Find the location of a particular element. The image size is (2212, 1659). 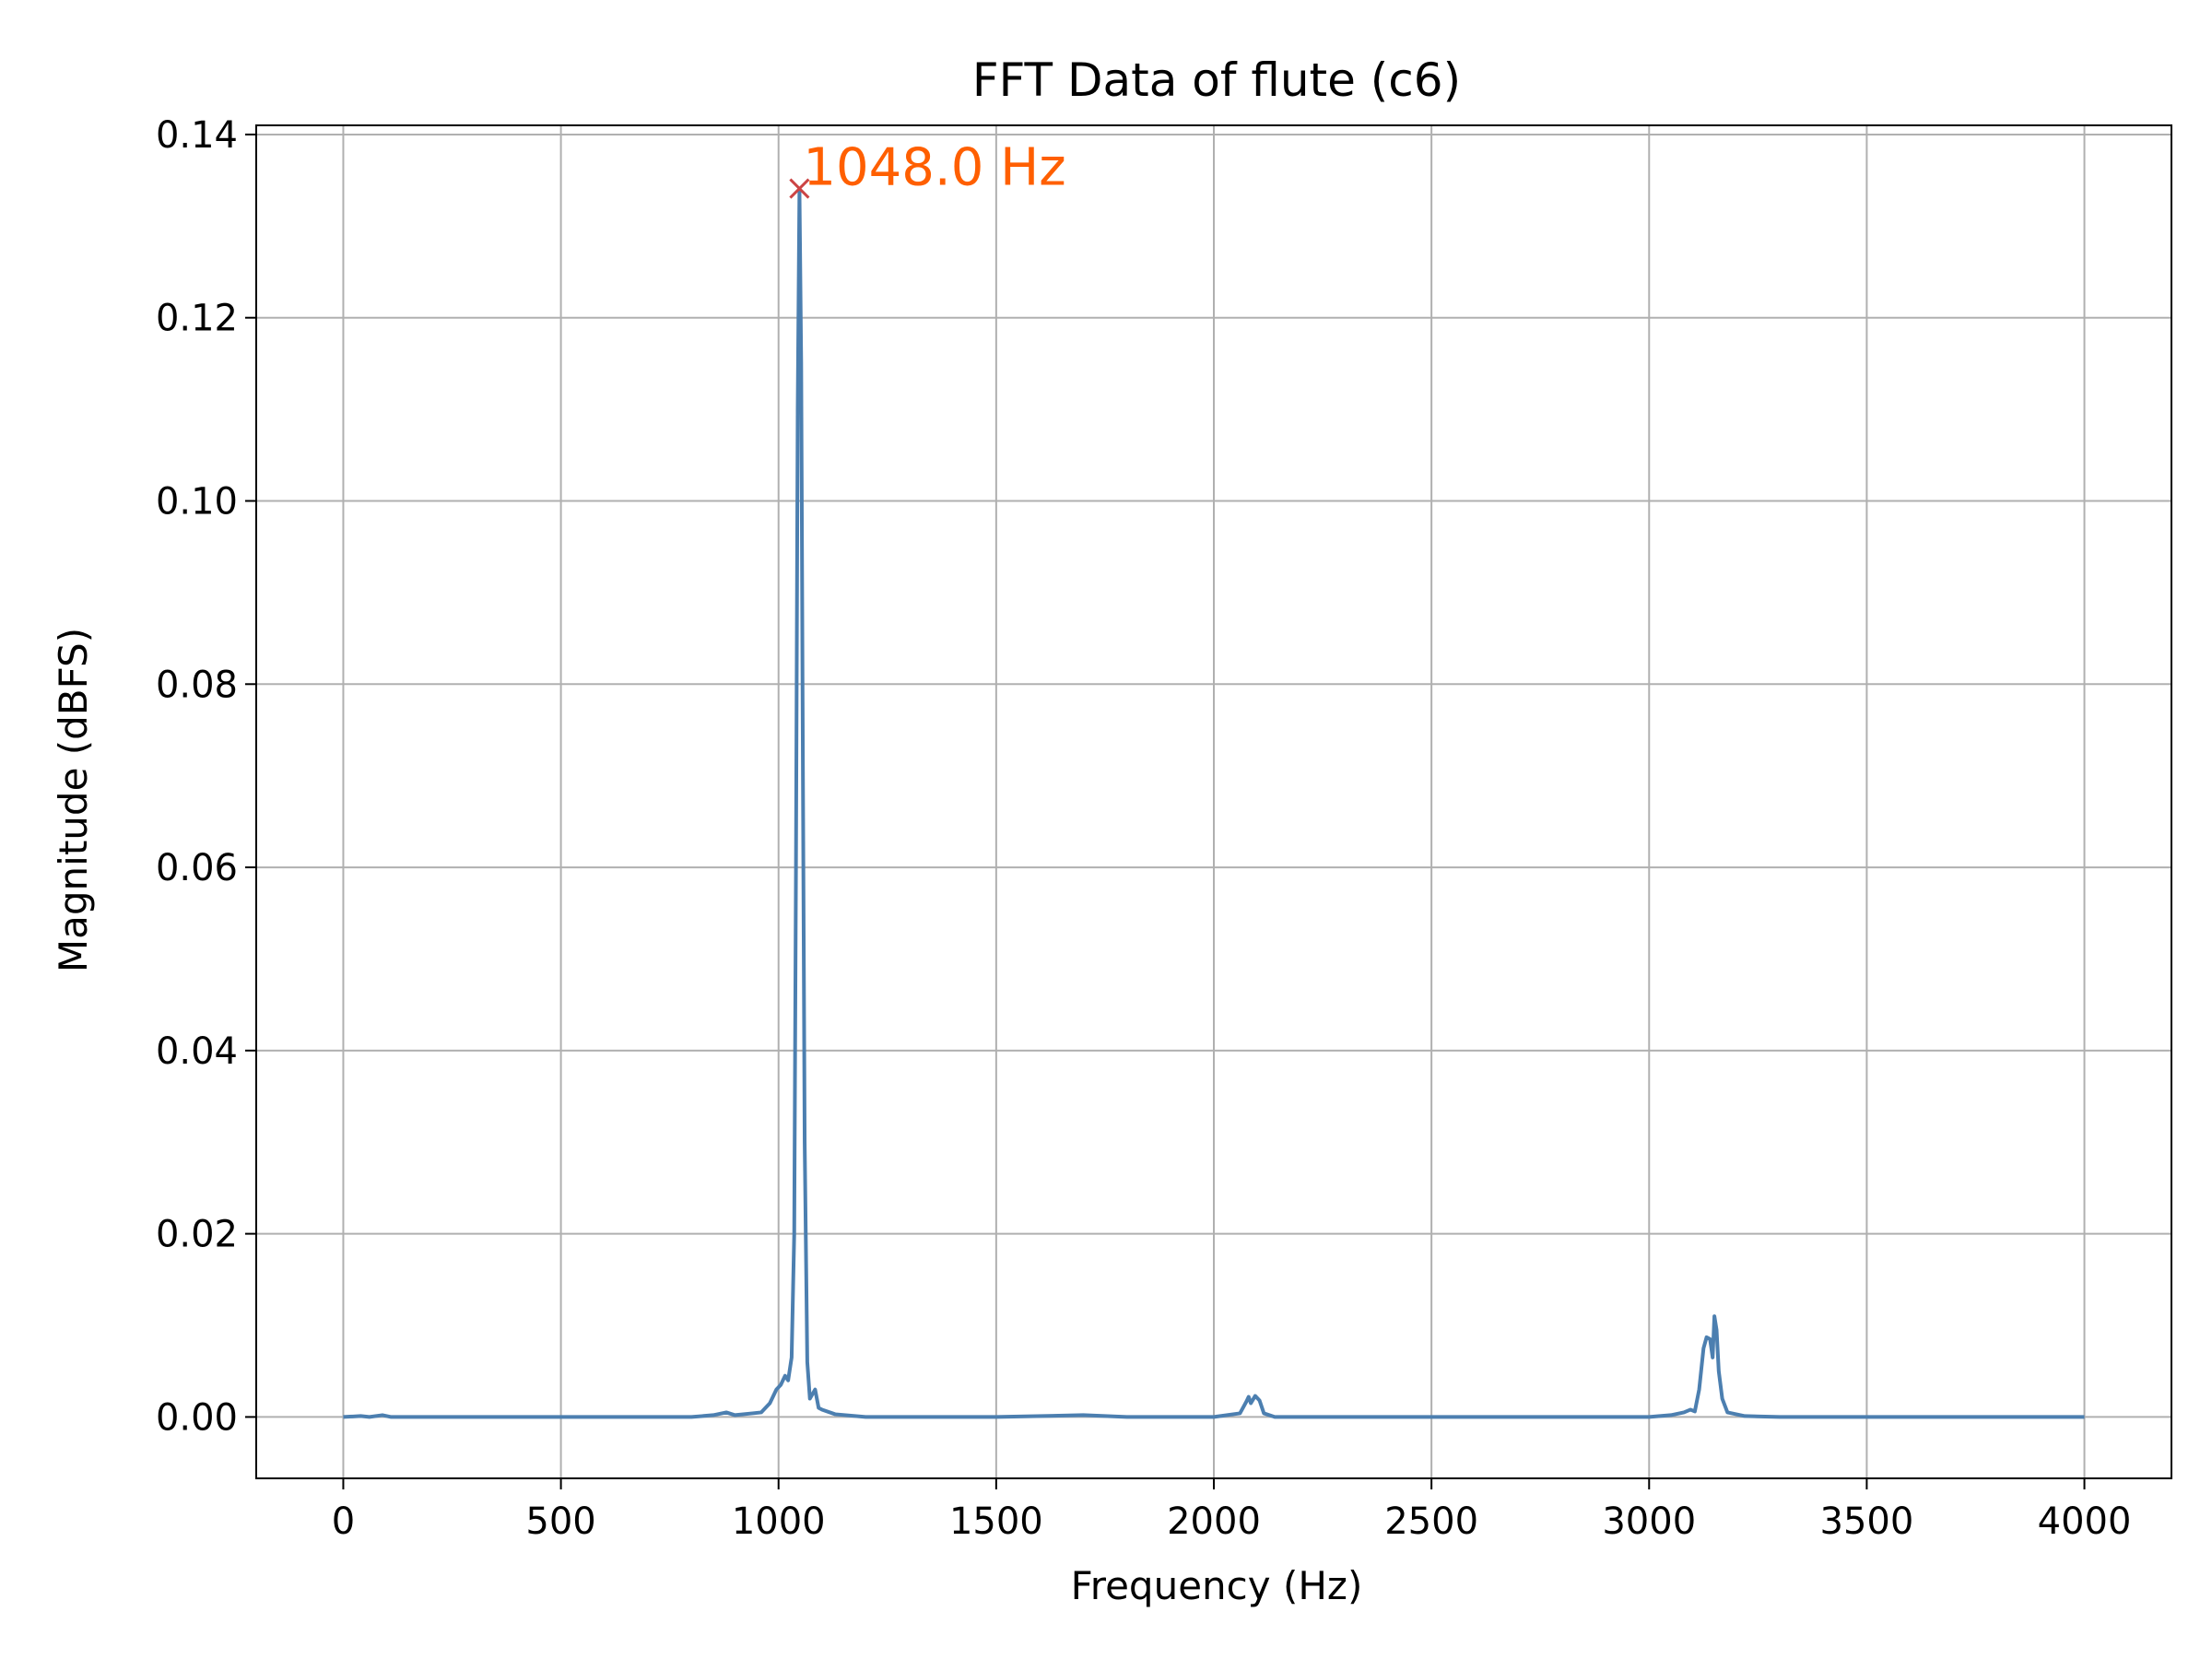

y-tick-label: 0.08 is located at coordinates (197, 685).